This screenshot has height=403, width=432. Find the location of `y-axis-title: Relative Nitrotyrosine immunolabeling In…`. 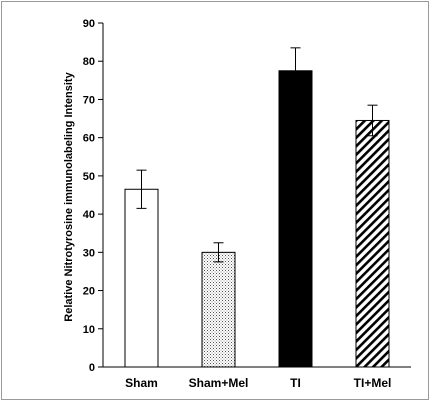

y-axis-title: Relative Nitrotyrosine immunolabeling In… is located at coordinates (69, 196).